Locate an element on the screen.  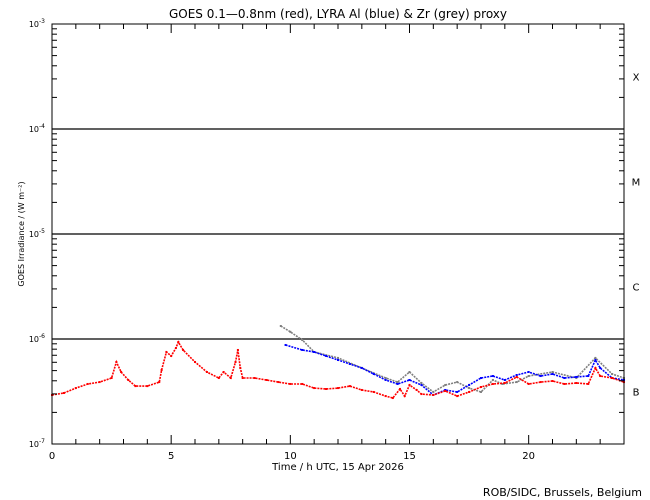
series-group is located at coordinates (338, 362).